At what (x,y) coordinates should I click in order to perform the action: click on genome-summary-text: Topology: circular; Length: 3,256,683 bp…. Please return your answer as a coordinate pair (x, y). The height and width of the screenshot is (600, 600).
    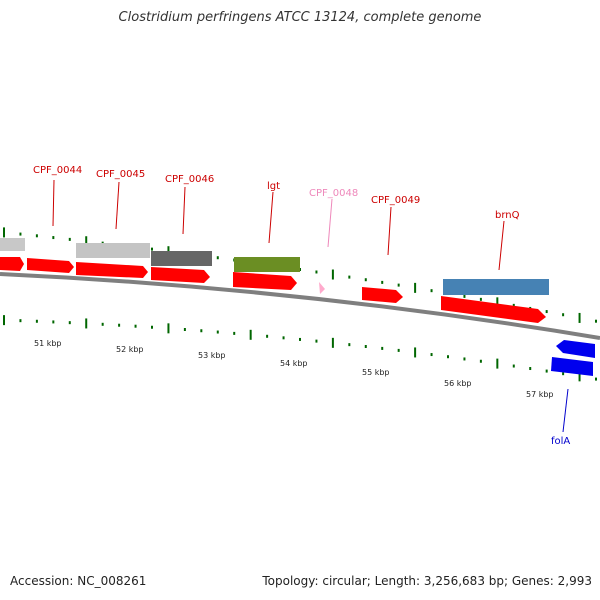
    Looking at the image, I should click on (427, 581).